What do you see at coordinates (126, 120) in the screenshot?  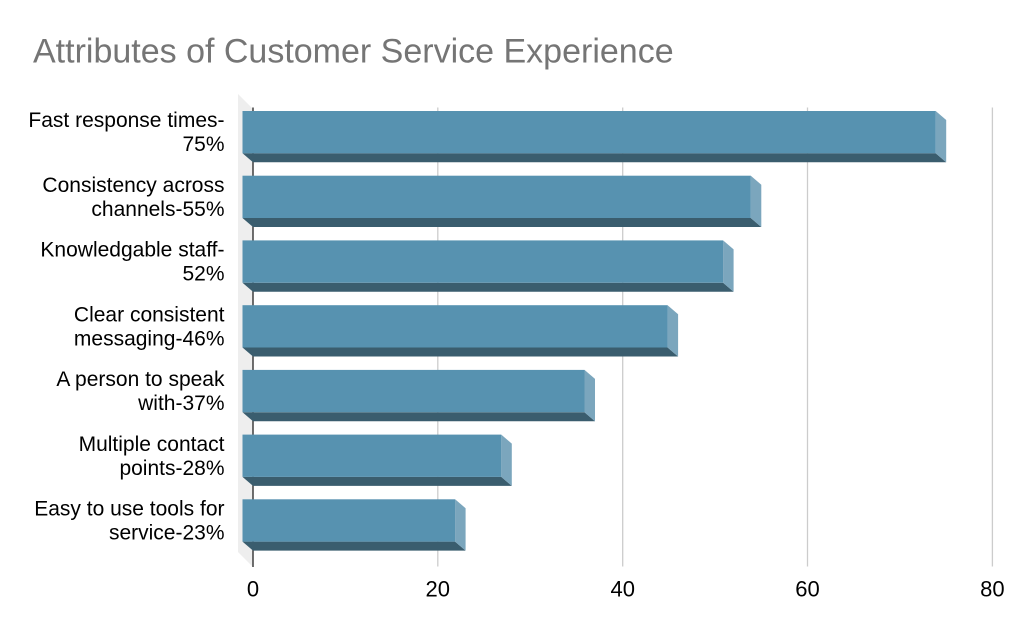 I see `svg-text: Fast response times-` at bounding box center [126, 120].